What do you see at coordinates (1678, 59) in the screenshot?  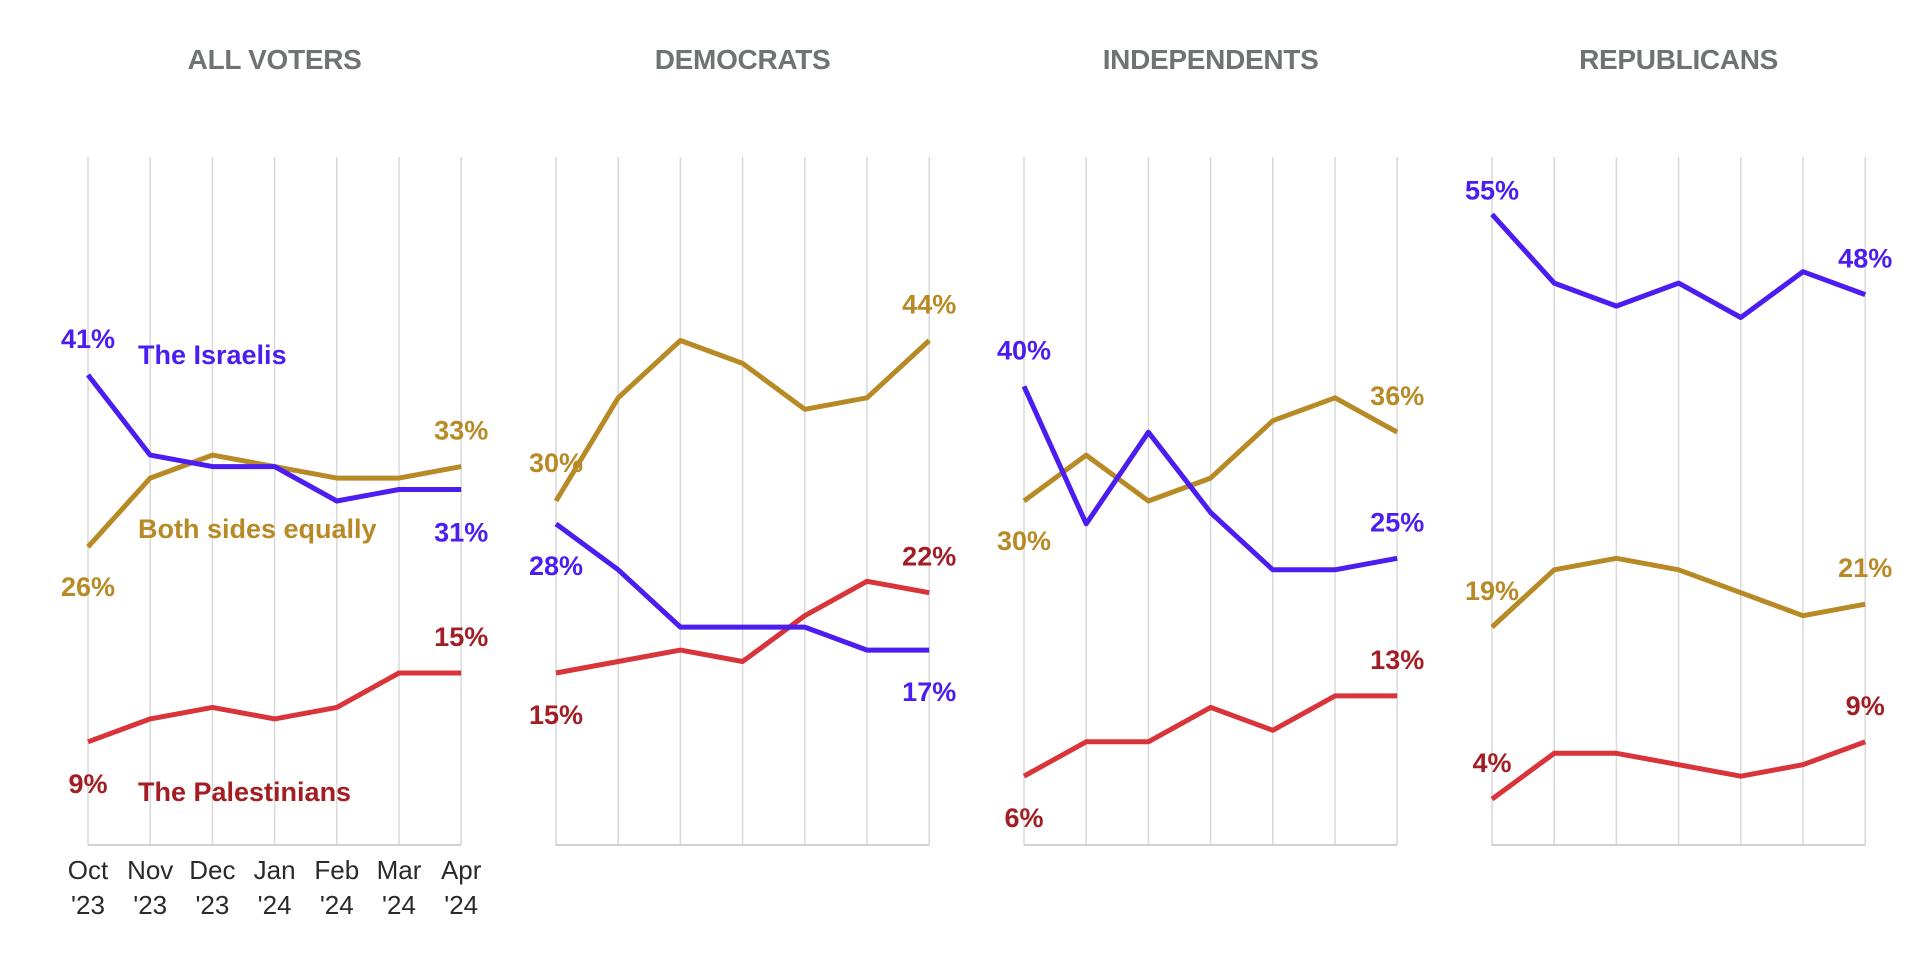 I see `panel-title: REPUBLICANS` at bounding box center [1678, 59].